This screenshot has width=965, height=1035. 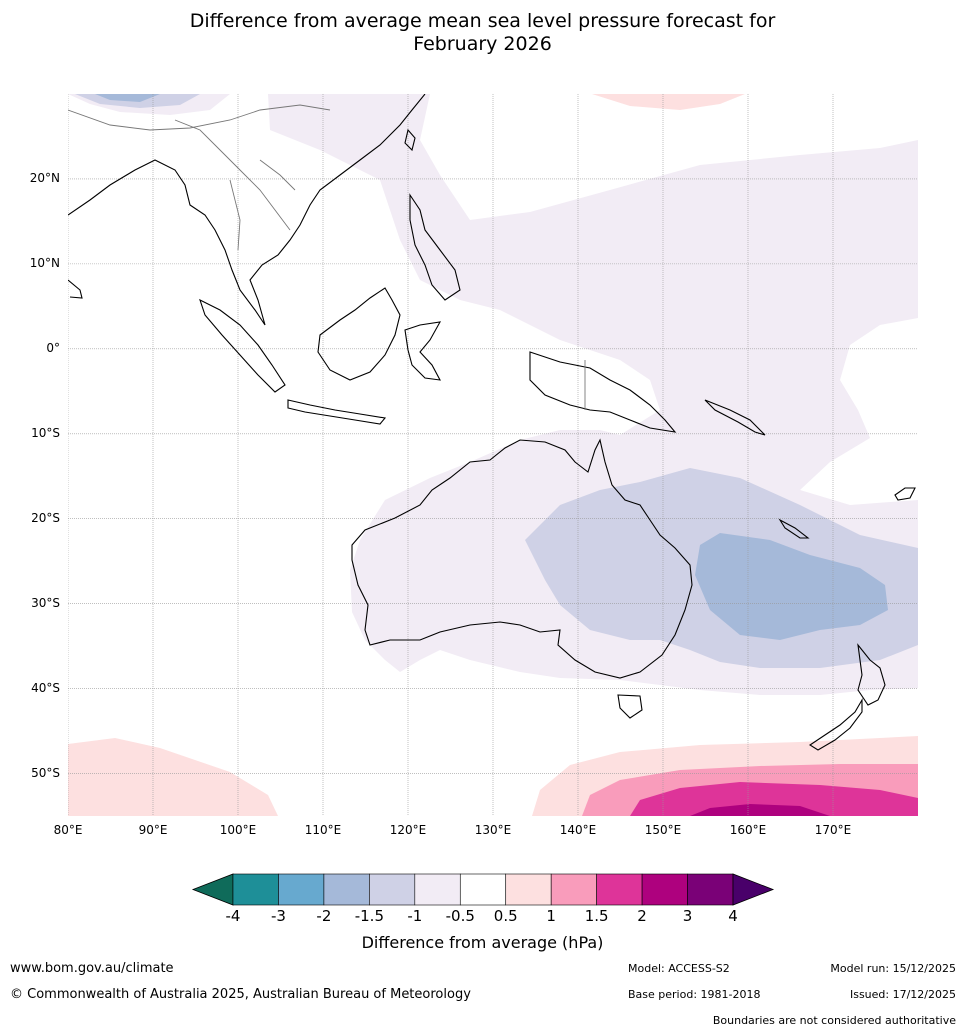 I want to click on colorbar-tick-label: 2, so click(x=642, y=916).